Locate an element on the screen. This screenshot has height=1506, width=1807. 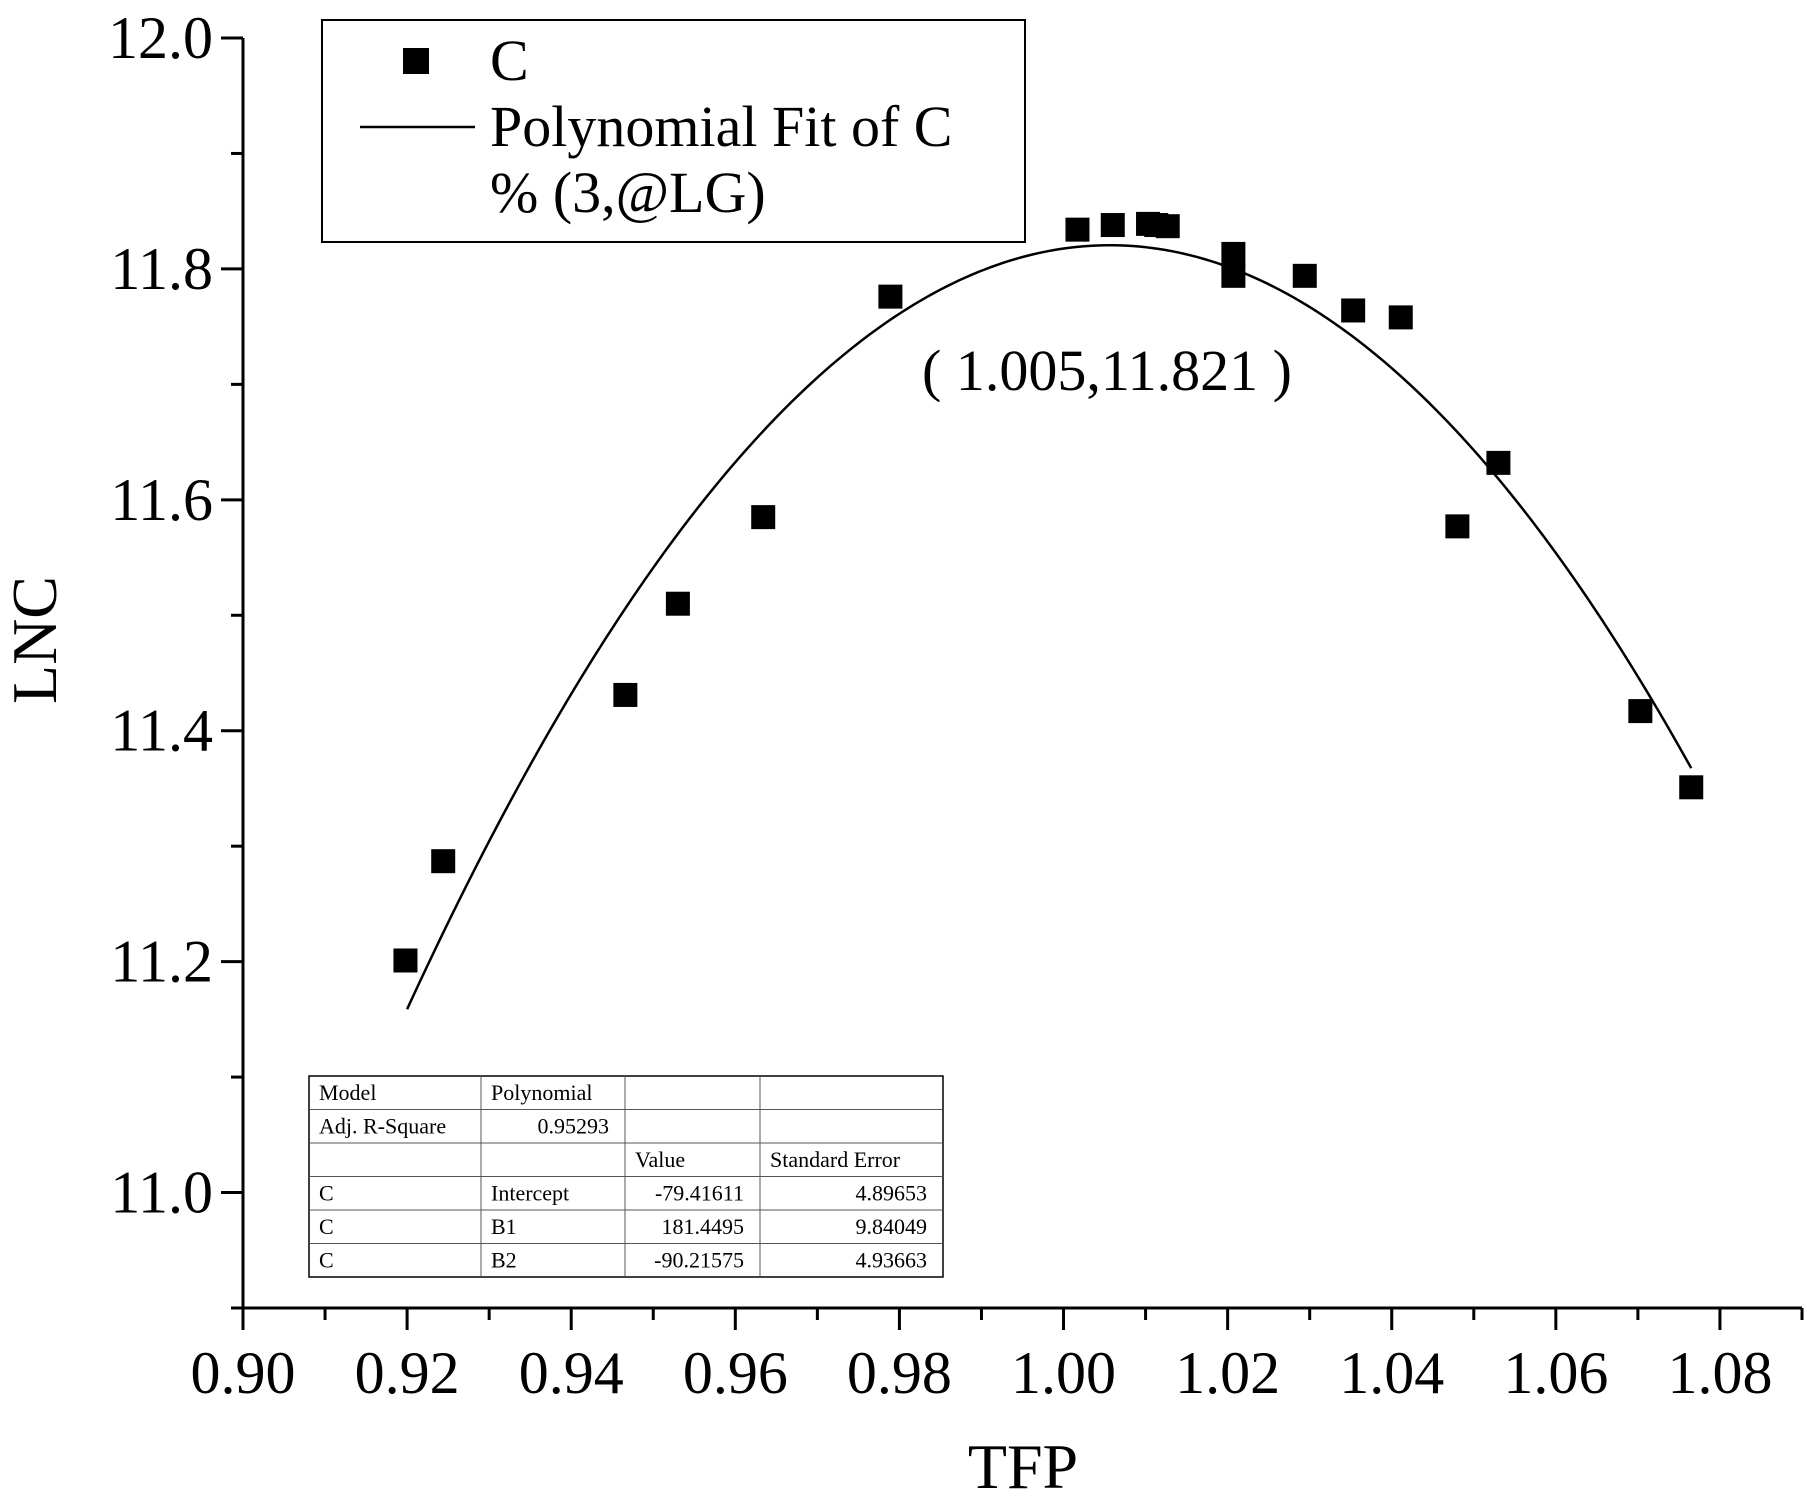
legend: C Polynomial Fit of C % (3,@LG) is located at coordinates (673, 131).